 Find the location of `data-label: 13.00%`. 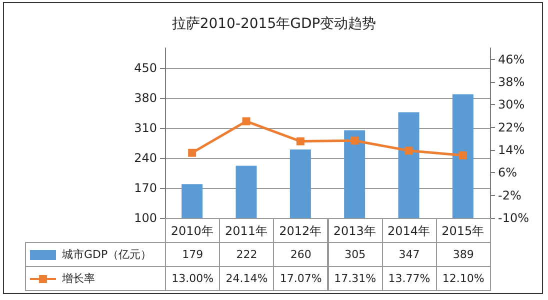

data-label: 13.00% is located at coordinates (192, 278).